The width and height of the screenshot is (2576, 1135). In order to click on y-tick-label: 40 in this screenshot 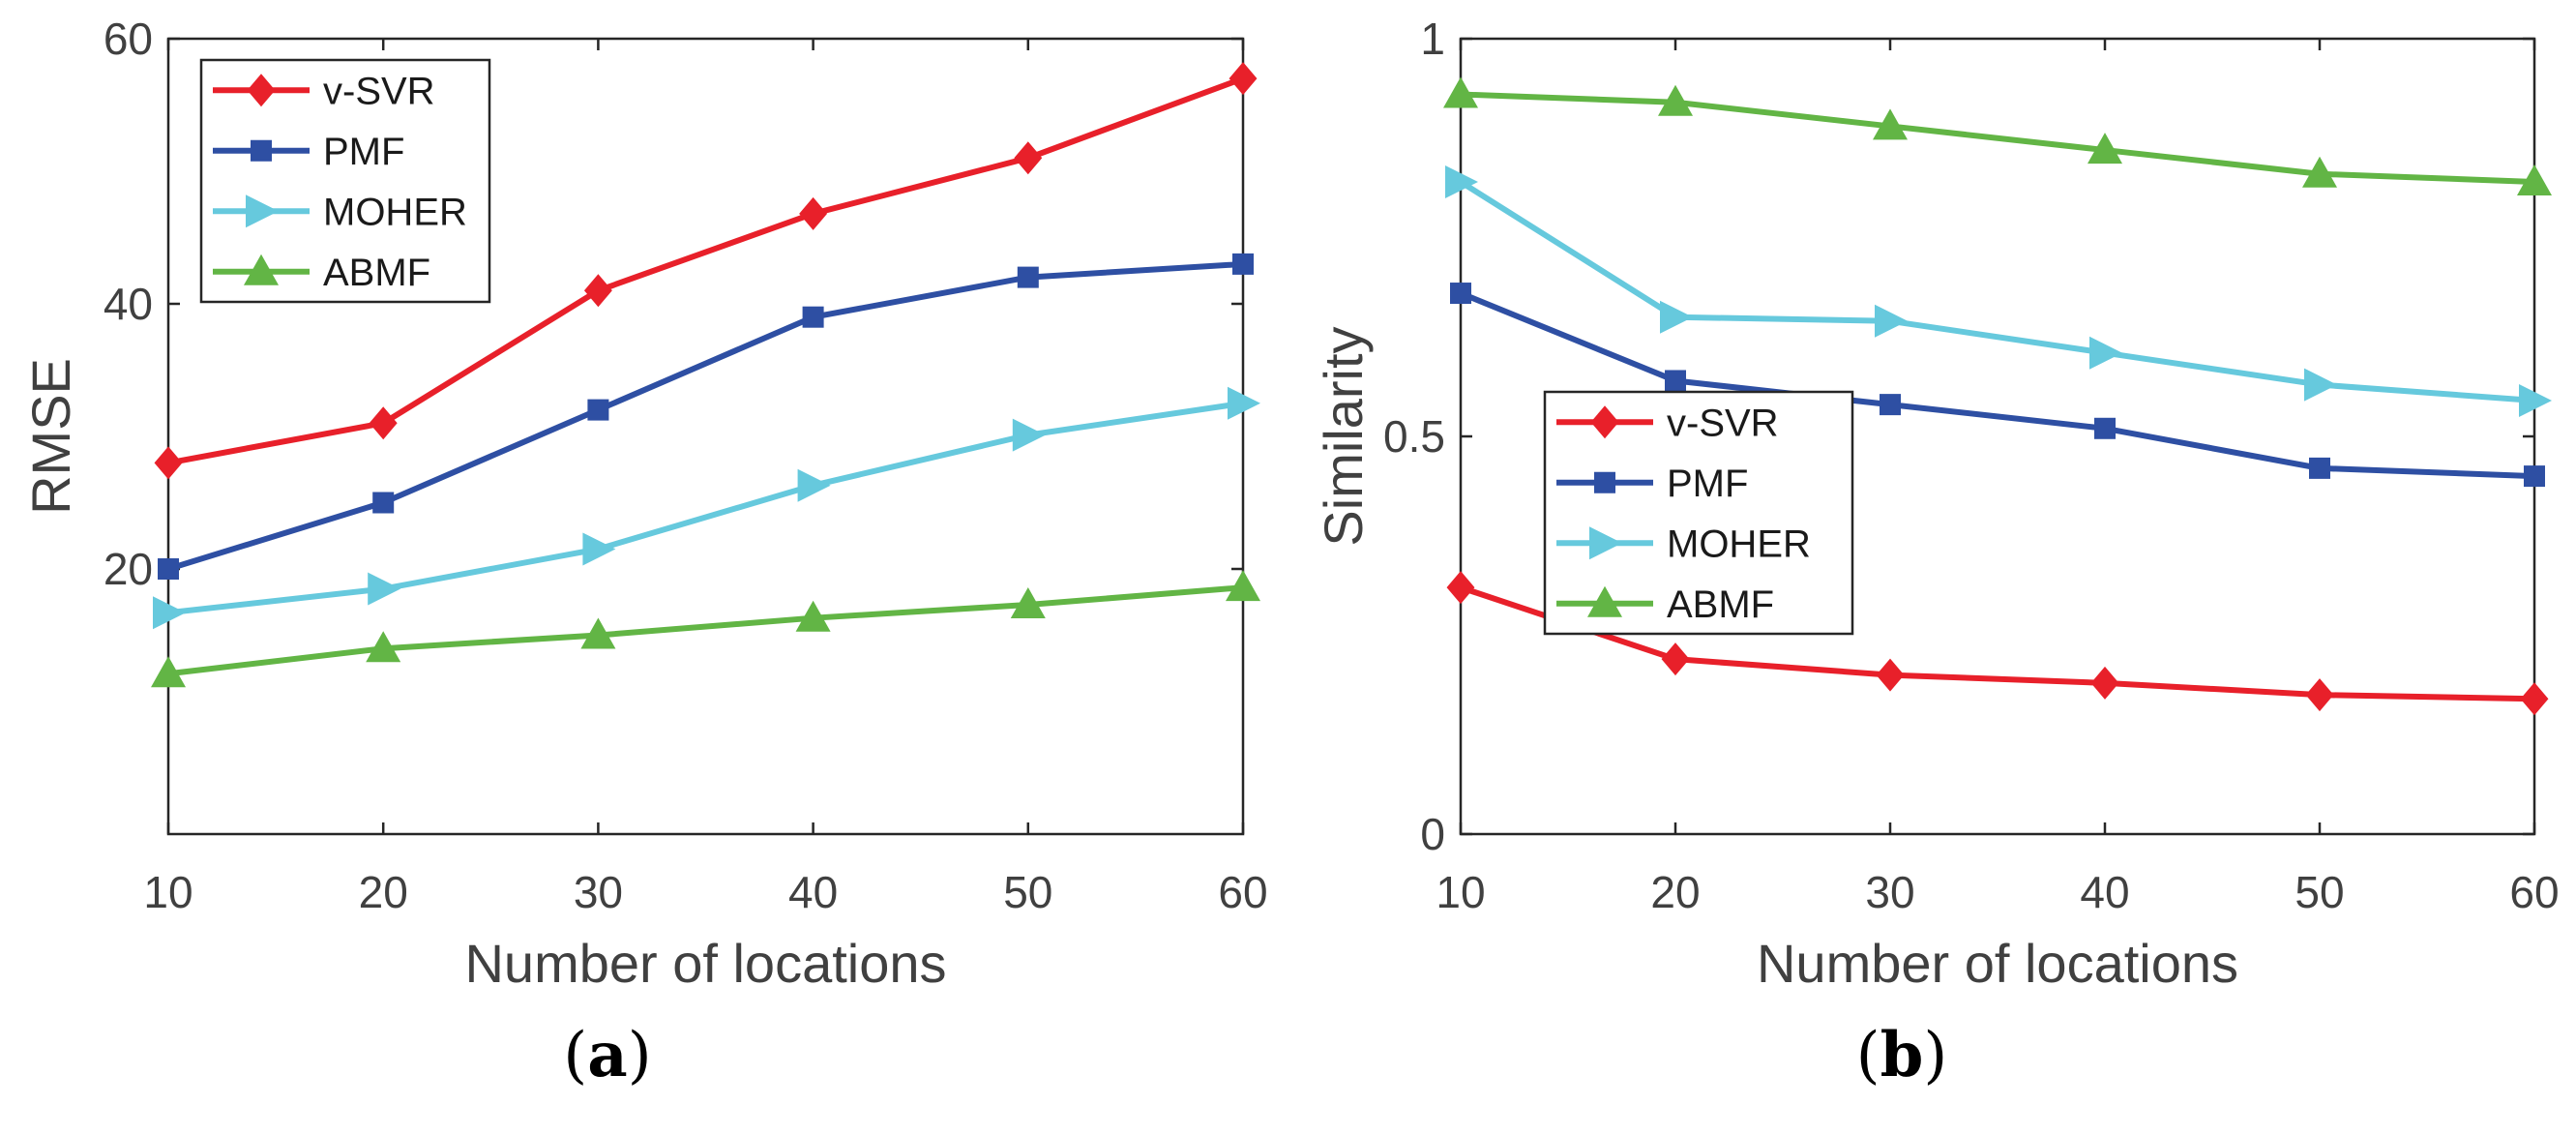, I will do `click(128, 304)`.